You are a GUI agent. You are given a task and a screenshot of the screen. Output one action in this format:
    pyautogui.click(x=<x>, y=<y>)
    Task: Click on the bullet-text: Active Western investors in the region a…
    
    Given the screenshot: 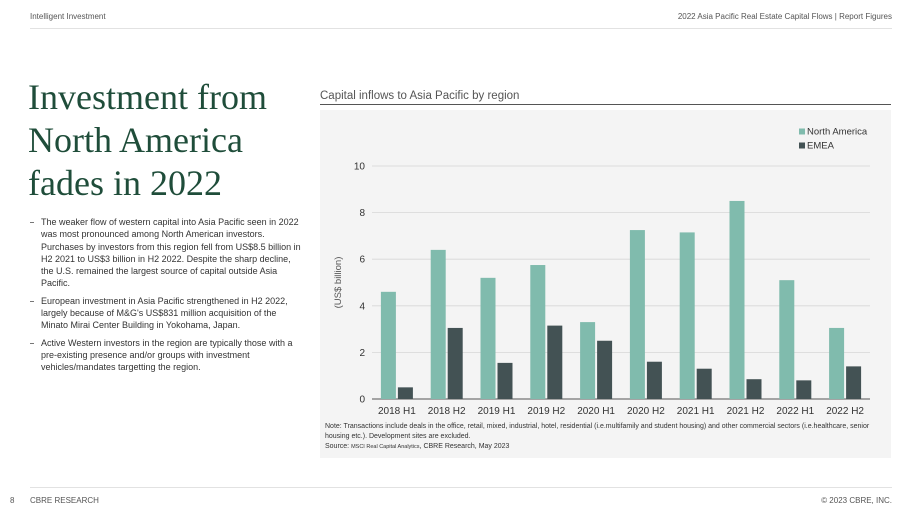 What is the action you would take?
    pyautogui.click(x=167, y=355)
    